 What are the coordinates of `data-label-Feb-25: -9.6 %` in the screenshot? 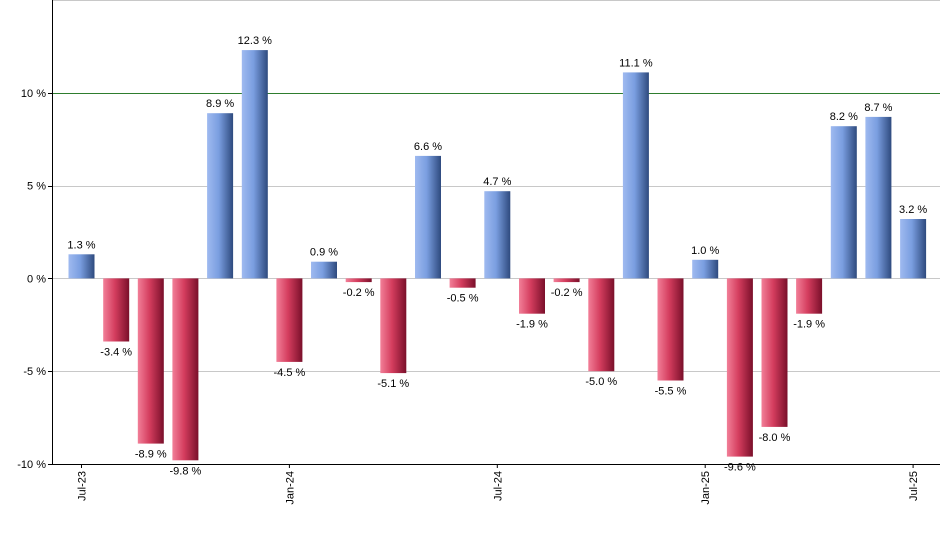 It's located at (740, 468).